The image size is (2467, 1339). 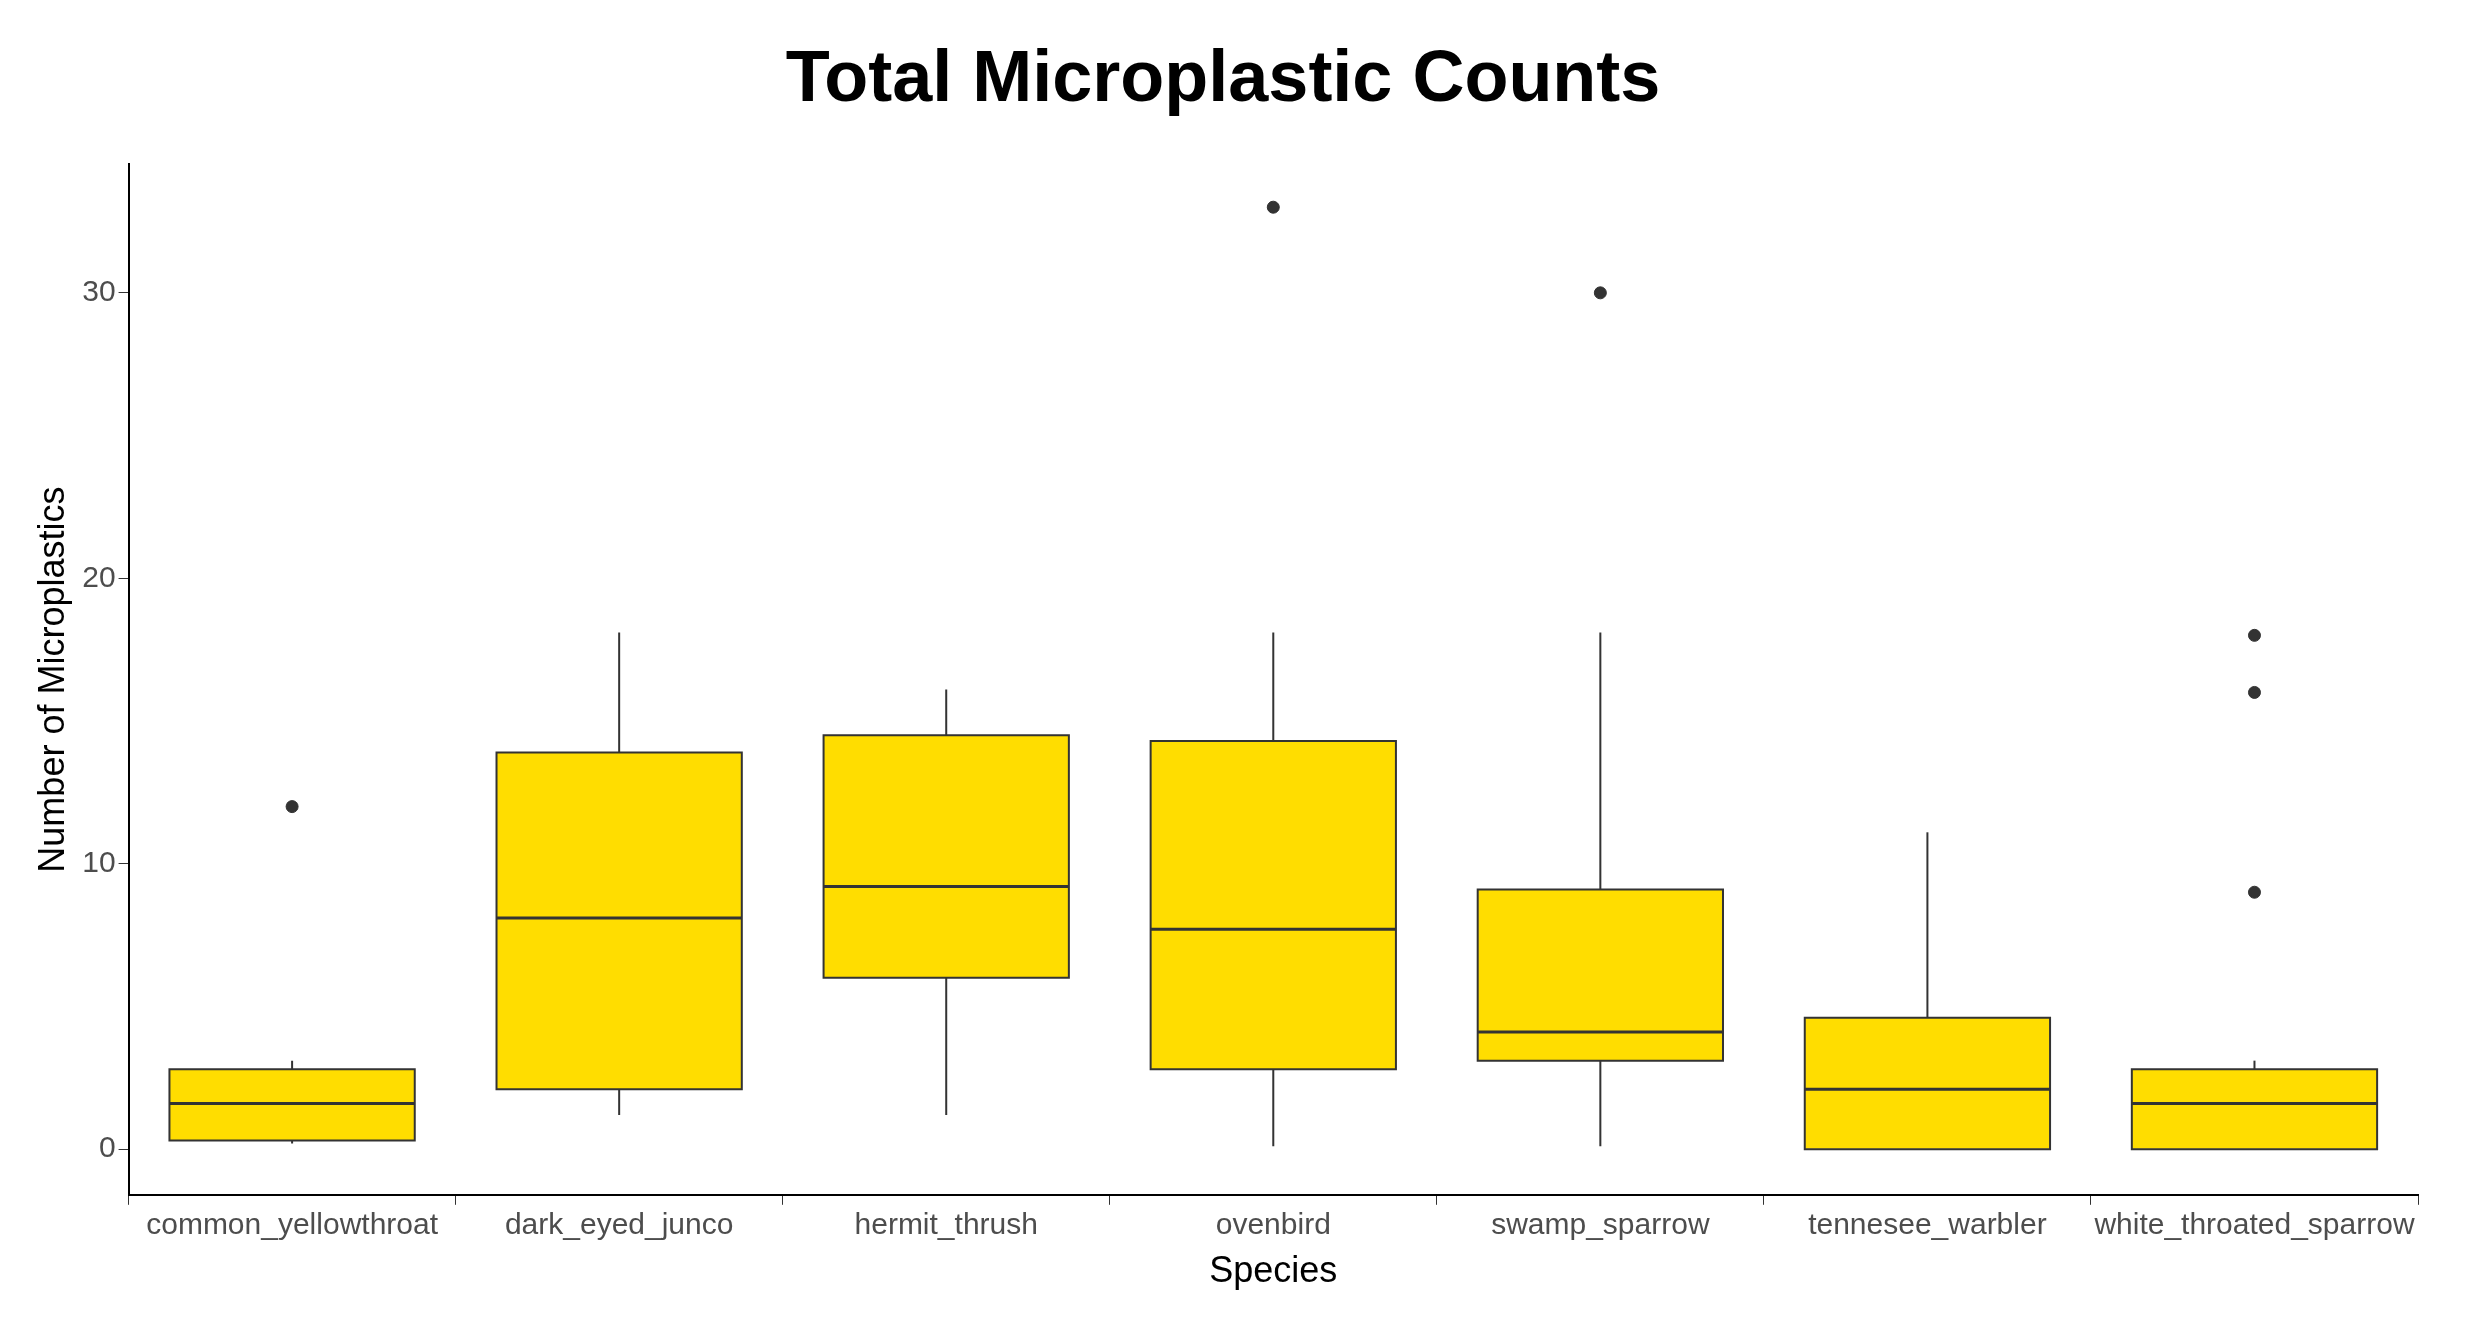 I want to click on x-axis-title: Species, so click(x=1273, y=1270).